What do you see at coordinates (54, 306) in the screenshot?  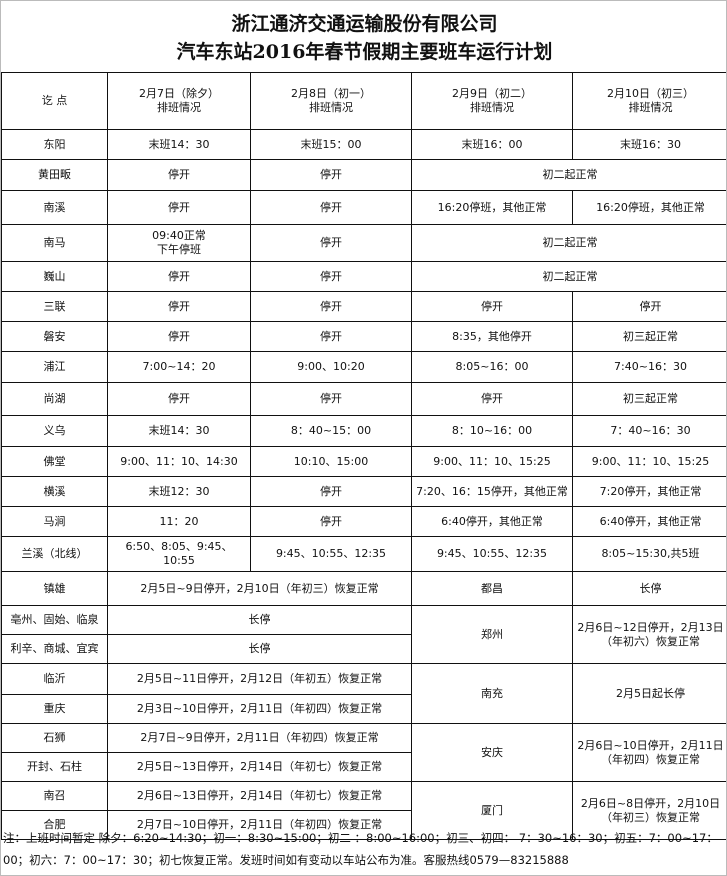 I see `place: 三联` at bounding box center [54, 306].